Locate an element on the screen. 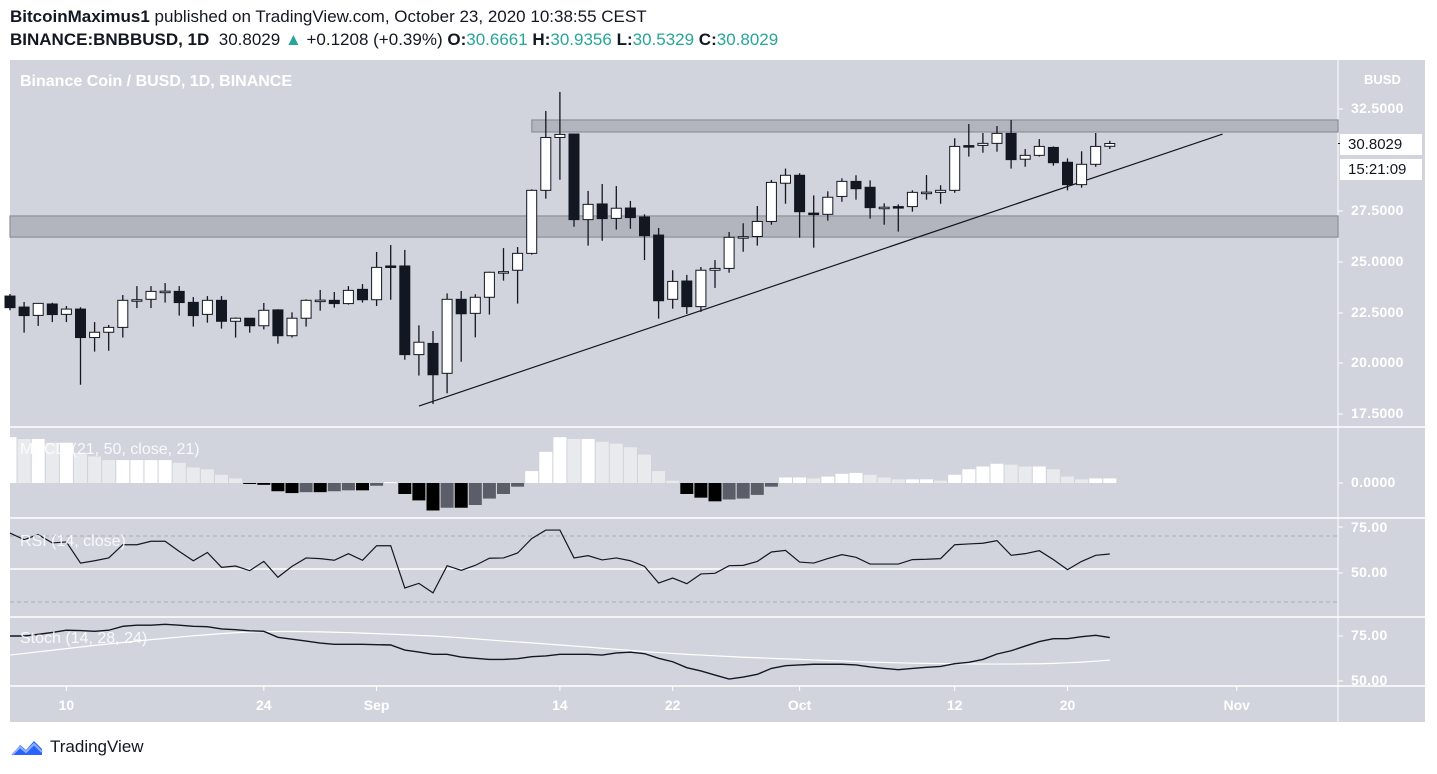  rsi-tick: 75.00 is located at coordinates (1369, 527).